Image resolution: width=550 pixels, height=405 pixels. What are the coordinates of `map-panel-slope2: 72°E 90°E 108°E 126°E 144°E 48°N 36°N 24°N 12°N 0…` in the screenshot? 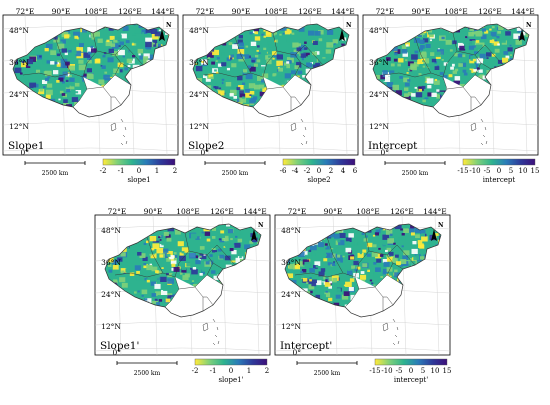 It's located at (270, 95).